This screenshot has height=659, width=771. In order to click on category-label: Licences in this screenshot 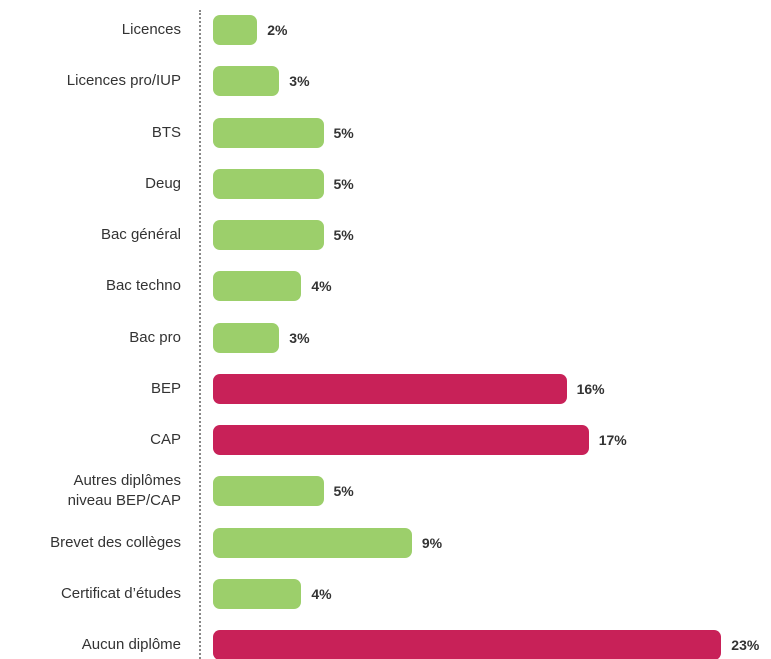, I will do `click(151, 29)`.